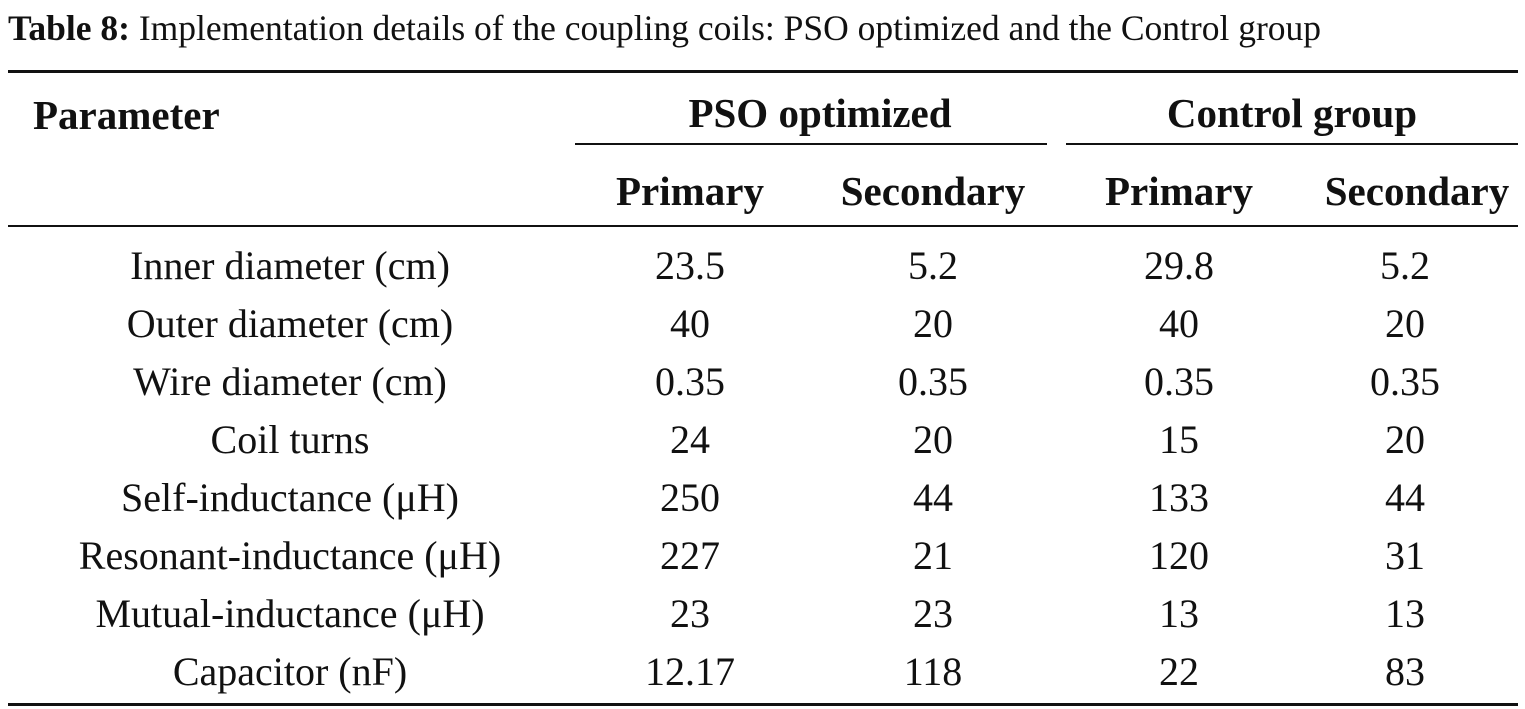  Describe the element at coordinates (69, 28) in the screenshot. I see `caption-label: Table 8:` at that location.